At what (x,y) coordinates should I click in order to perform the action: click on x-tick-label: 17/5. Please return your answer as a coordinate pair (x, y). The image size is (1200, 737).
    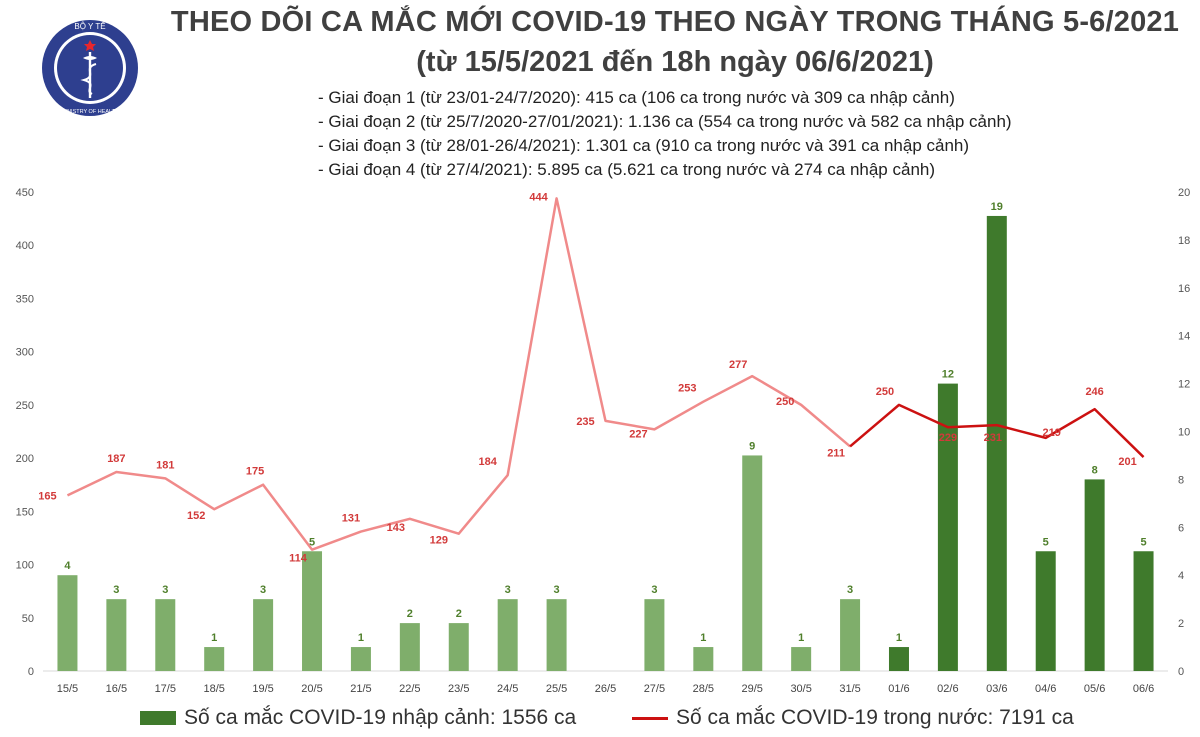
    Looking at the image, I should click on (165, 689).